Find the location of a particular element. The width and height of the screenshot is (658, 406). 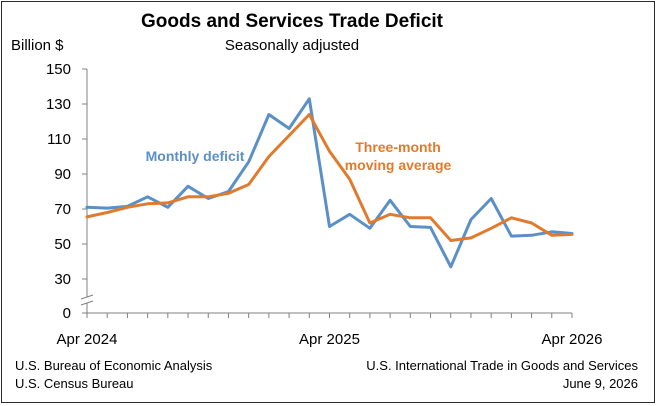

y-tick-label: 0 is located at coordinates (67, 313).